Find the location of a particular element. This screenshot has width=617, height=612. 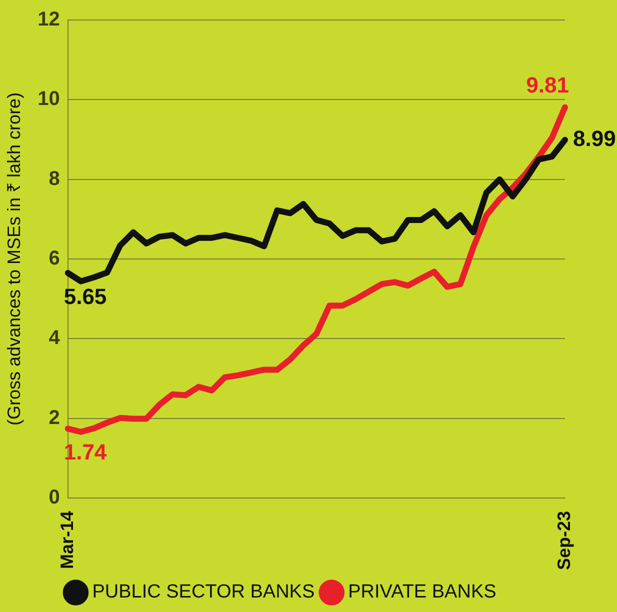

y-tick-label: 8 is located at coordinates (54, 179).